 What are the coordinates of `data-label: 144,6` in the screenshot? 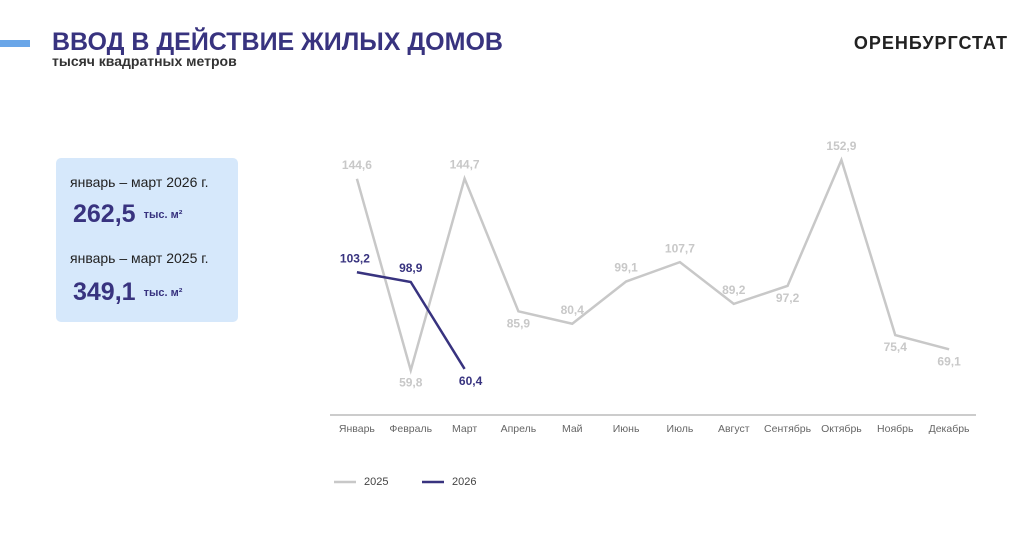 It's located at (357, 165).